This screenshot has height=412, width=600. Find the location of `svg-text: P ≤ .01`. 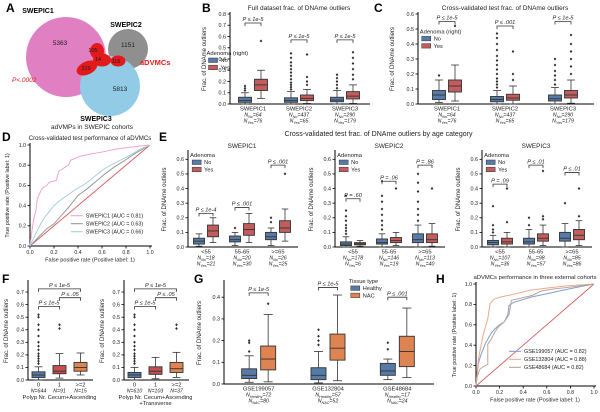

svg-text: P ≤ .01 is located at coordinates (571, 170).